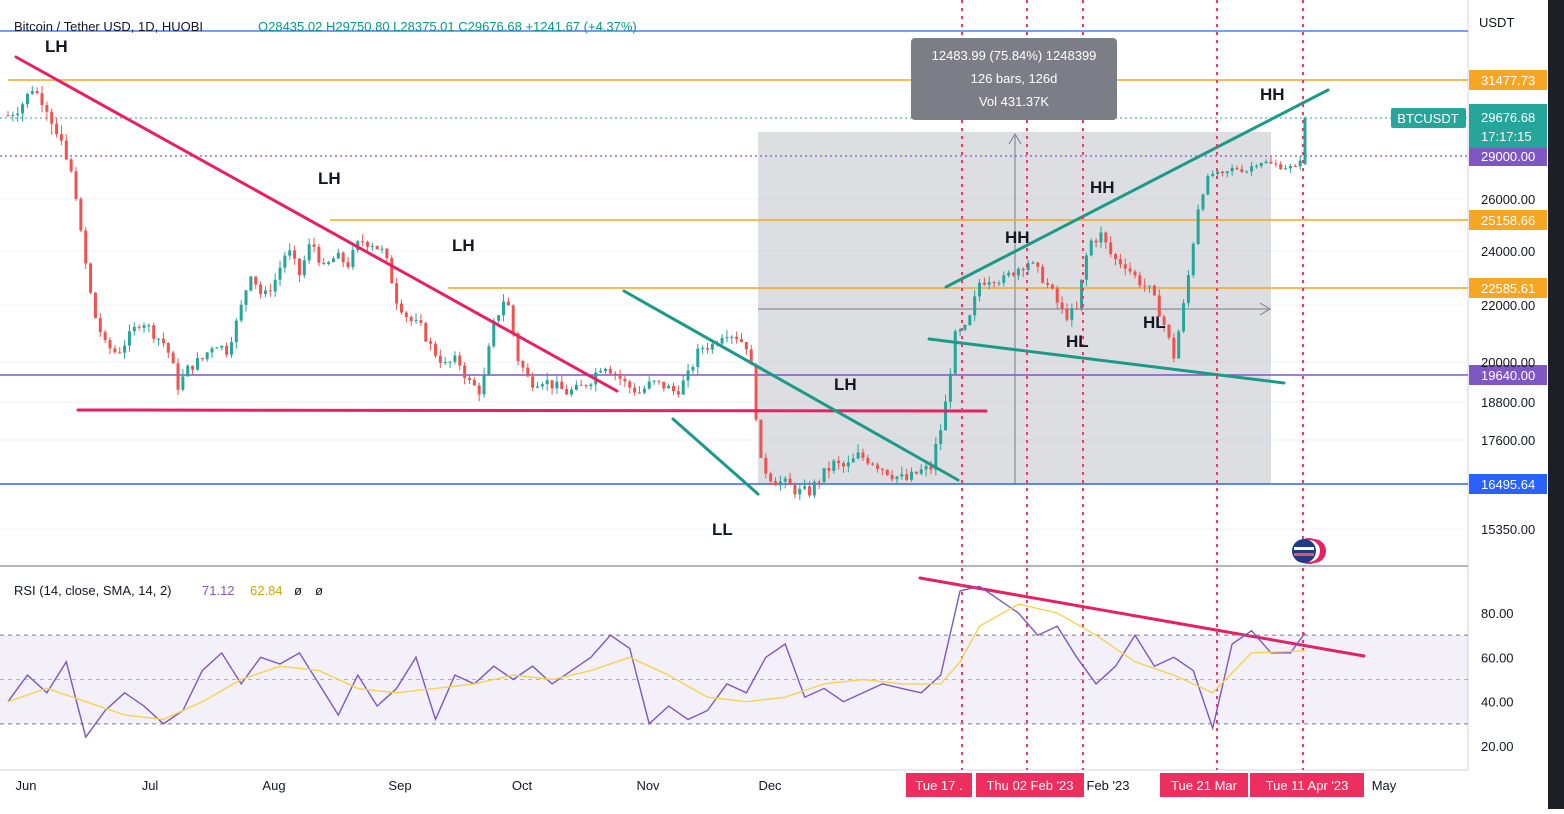 The image size is (1564, 814). I want to click on price-tick-4: 22000.00, so click(1508, 305).